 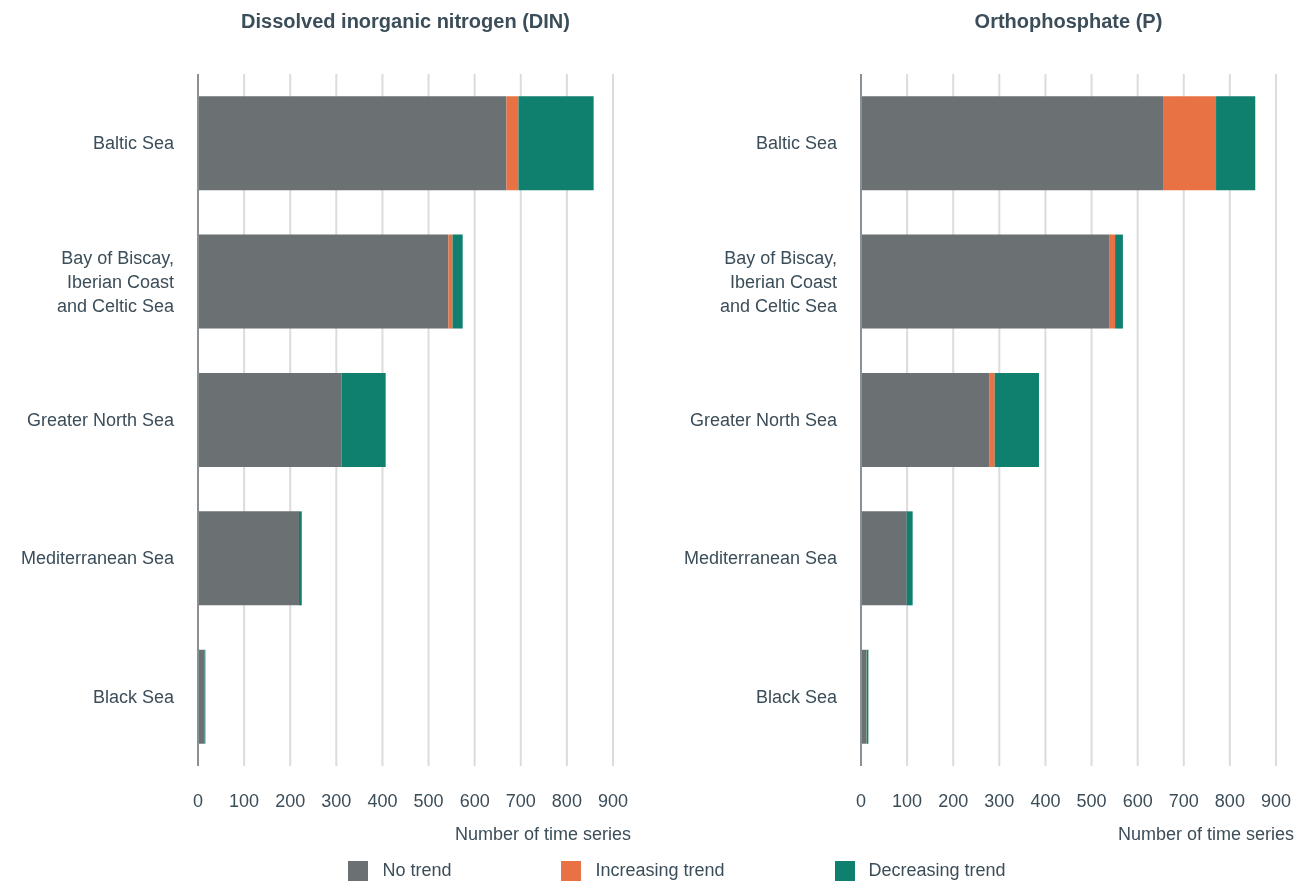 I want to click on chart-title: Dissolved inorganic nitrogen (DIN), so click(x=405, y=21).